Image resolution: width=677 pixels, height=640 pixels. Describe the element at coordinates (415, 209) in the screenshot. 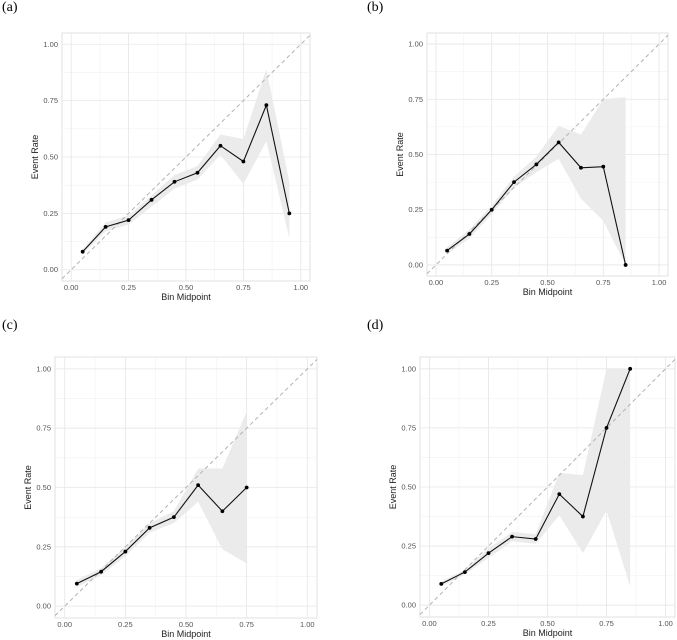

I see `y-tick-label-b: 0.25` at that location.